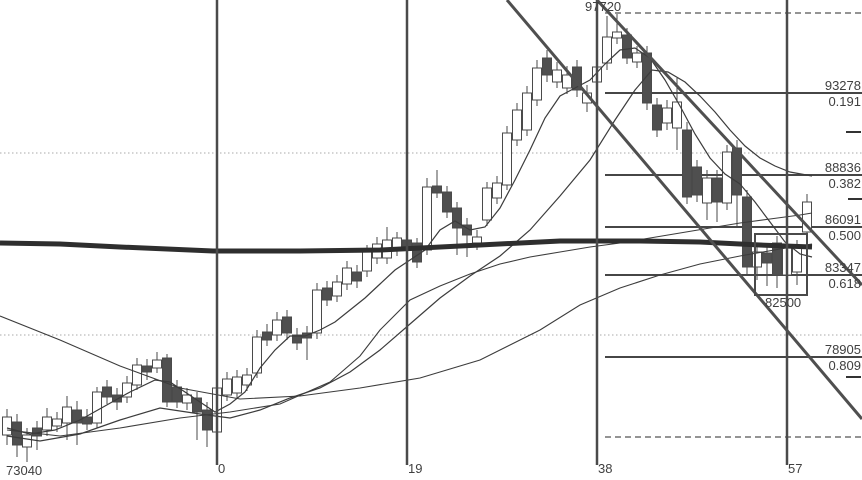 The height and width of the screenshot is (480, 862). I want to click on x-axis-tick-label: 57, so click(795, 468).